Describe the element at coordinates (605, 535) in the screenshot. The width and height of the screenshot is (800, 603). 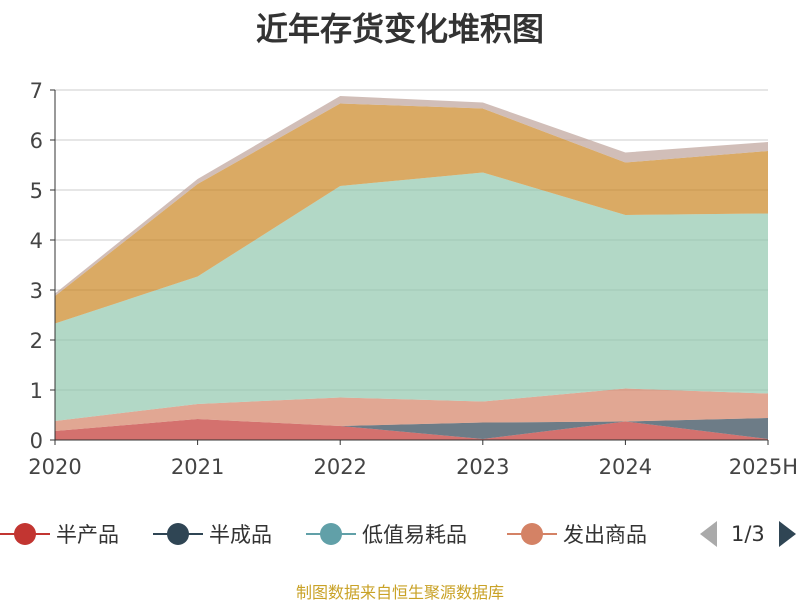
I see `legend-label: 发出商品` at that location.